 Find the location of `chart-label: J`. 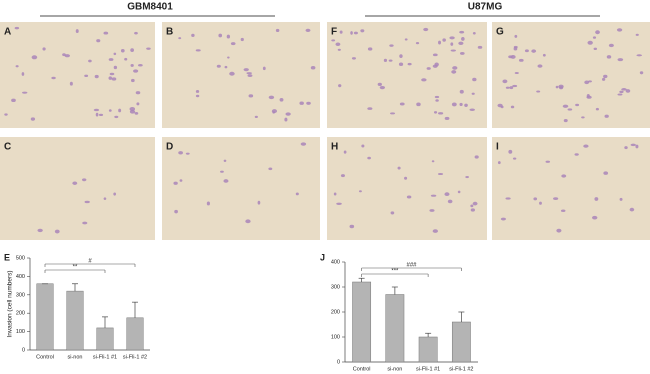

chart-label: J is located at coordinates (322, 257).